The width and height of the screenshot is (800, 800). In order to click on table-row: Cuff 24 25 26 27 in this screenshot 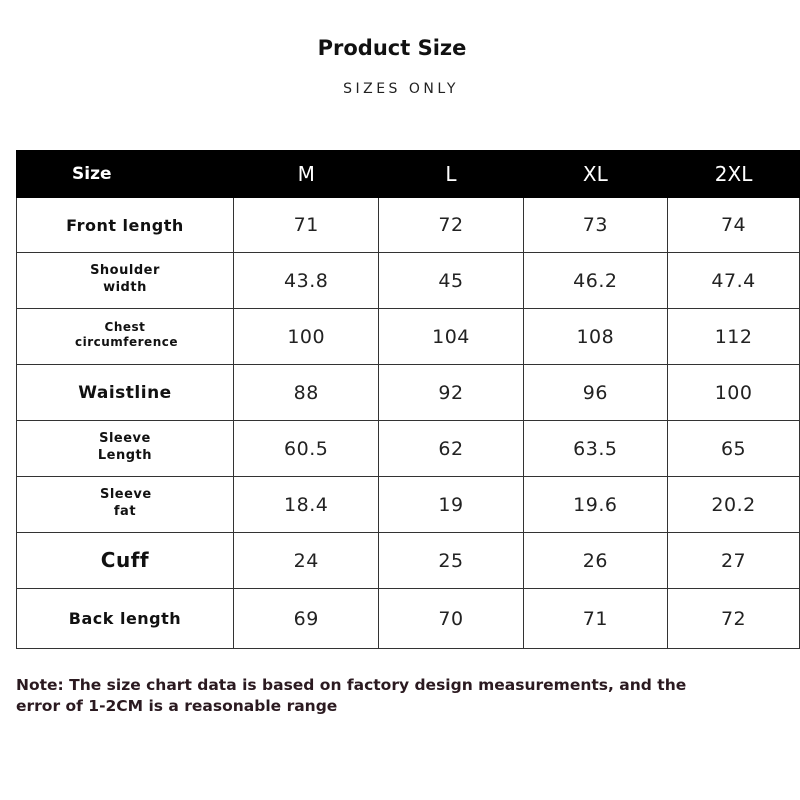, I will do `click(408, 560)`.